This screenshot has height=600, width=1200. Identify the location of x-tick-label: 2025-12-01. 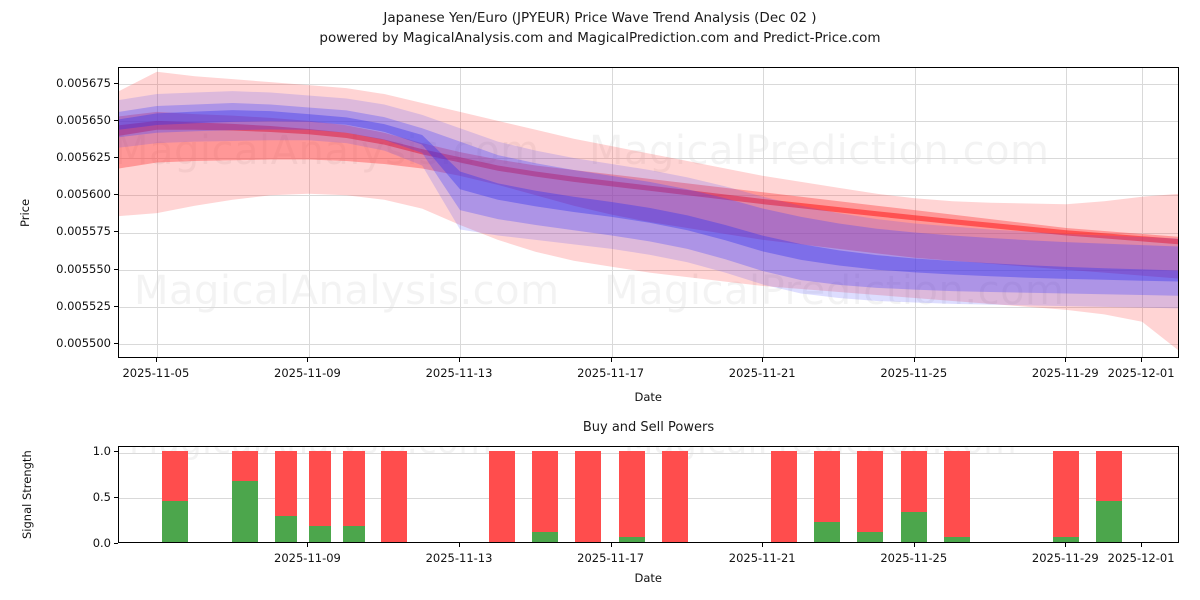
(1141, 558).